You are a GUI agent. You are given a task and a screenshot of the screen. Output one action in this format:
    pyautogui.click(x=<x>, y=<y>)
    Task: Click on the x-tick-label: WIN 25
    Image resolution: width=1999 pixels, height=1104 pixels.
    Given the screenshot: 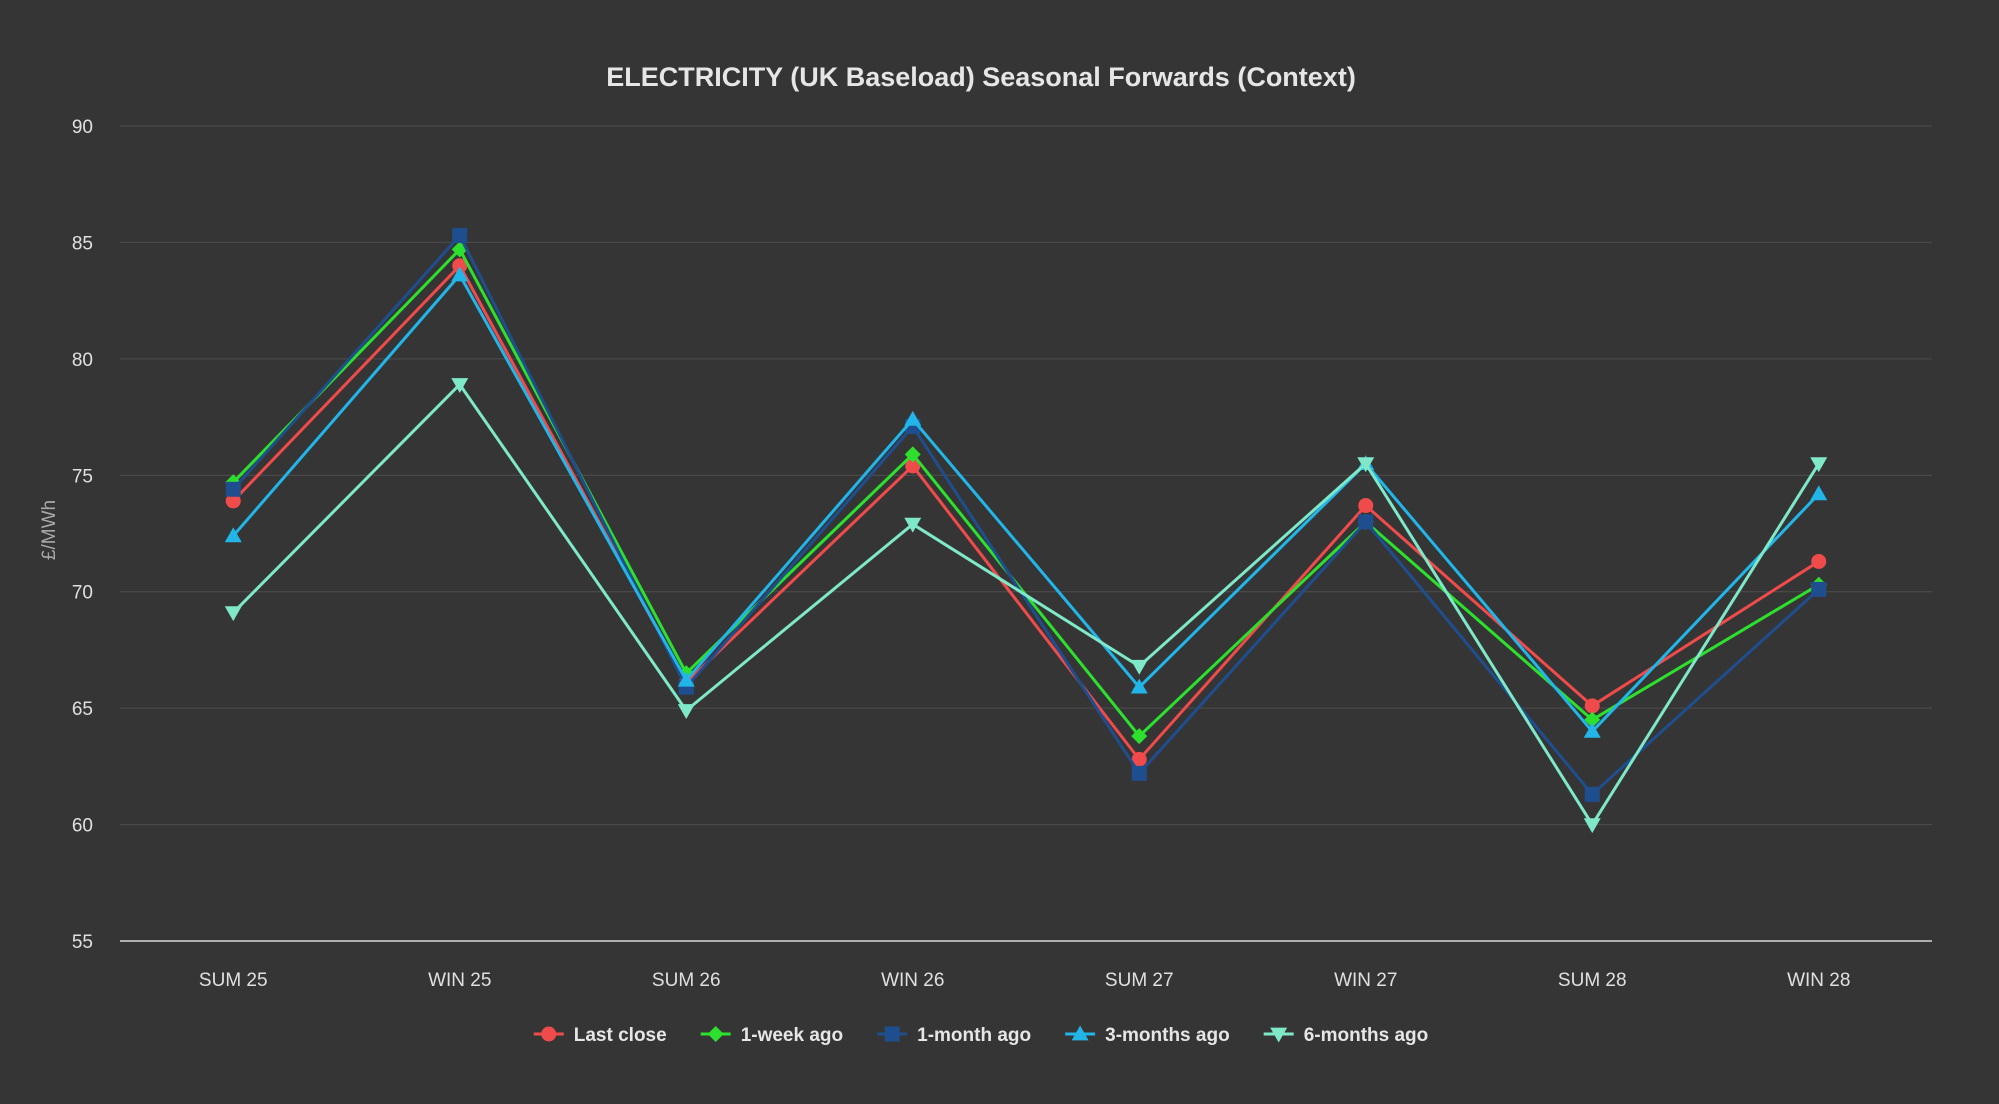 What is the action you would take?
    pyautogui.click(x=459, y=980)
    